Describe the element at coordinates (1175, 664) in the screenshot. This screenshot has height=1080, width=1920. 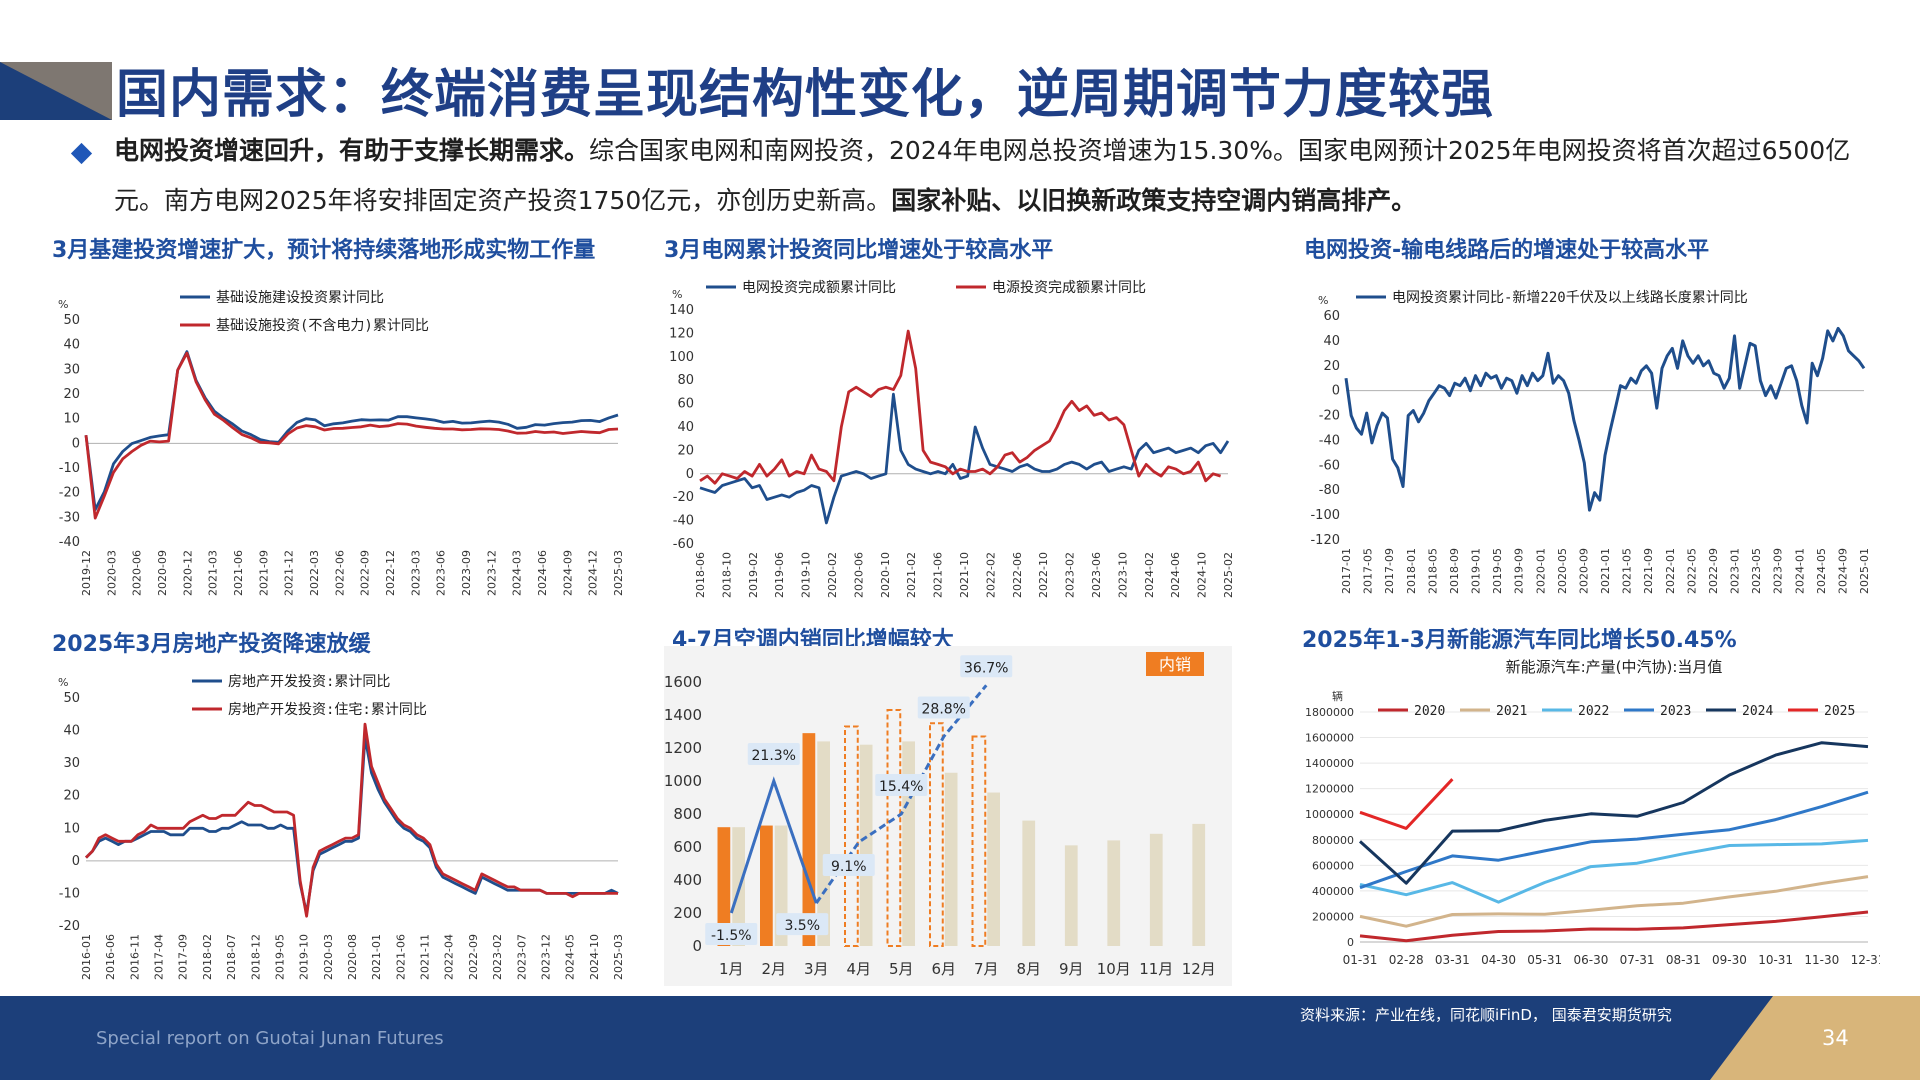
I see `legend-label-5: 内销` at that location.